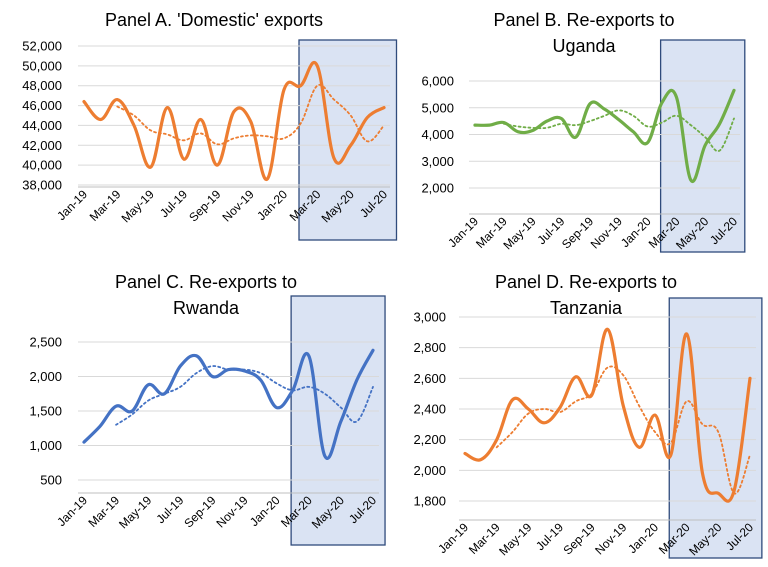 Image resolution: width=768 pixels, height=567 pixels. What do you see at coordinates (214, 20) in the screenshot?
I see `panel-title: Panel A. 'Domestic' exports` at bounding box center [214, 20].